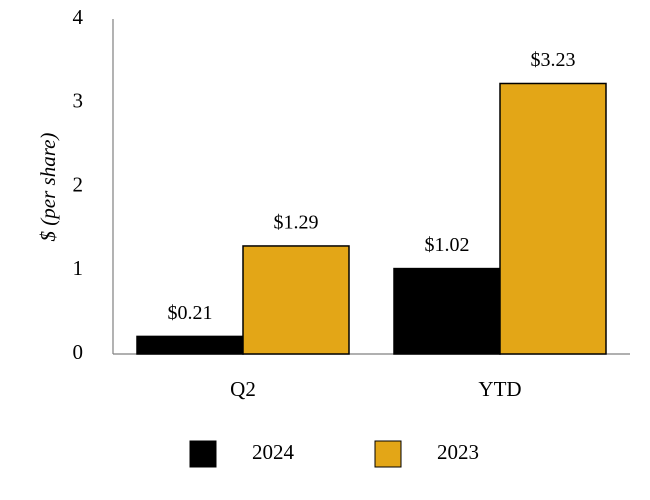 Image resolution: width=650 pixels, height=500 pixels. Describe the element at coordinates (499, 389) in the screenshot. I see `x-tick-label-ytd: YTD` at that location.